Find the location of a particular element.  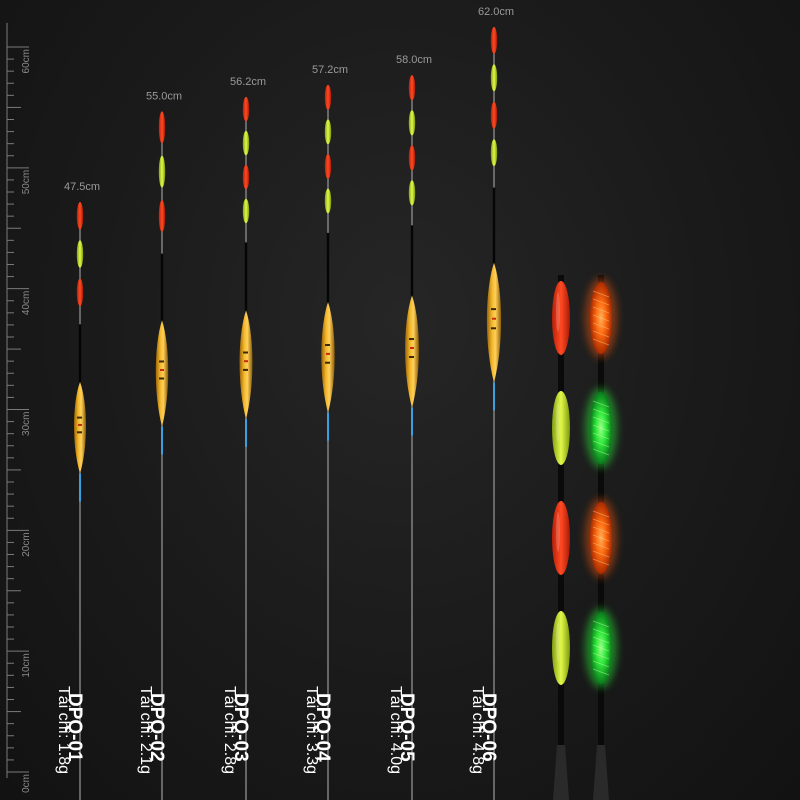

ruler-label: 10cm is located at coordinates (26, 665).